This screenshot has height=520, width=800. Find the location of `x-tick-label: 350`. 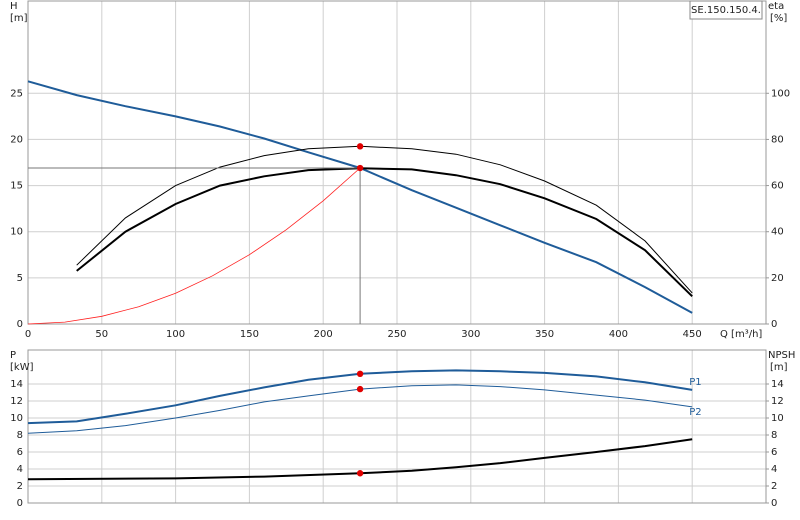

x-tick-label: 350 is located at coordinates (544, 334).